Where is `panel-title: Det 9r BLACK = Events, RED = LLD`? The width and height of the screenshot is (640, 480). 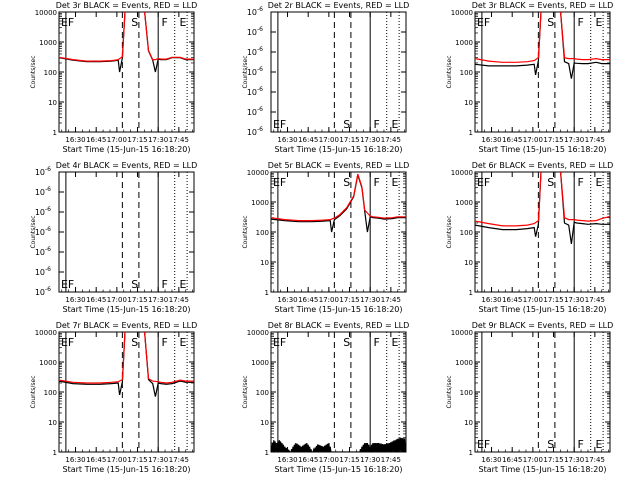
panel-title: Det 9r BLACK = Events, RED = LLD is located at coordinates (543, 325).